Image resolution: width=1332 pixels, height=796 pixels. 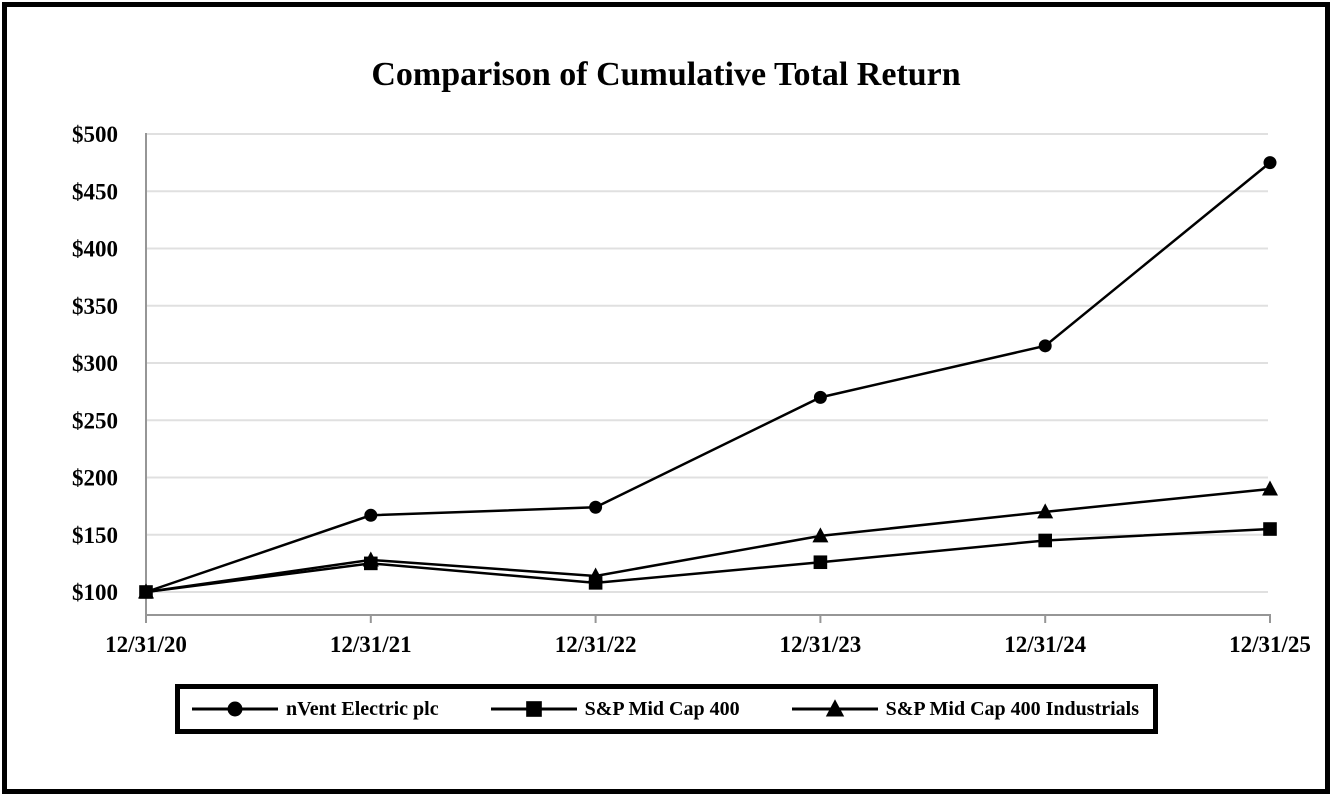 What do you see at coordinates (1045, 644) in the screenshot?
I see `x-axis-label: 12/31/24` at bounding box center [1045, 644].